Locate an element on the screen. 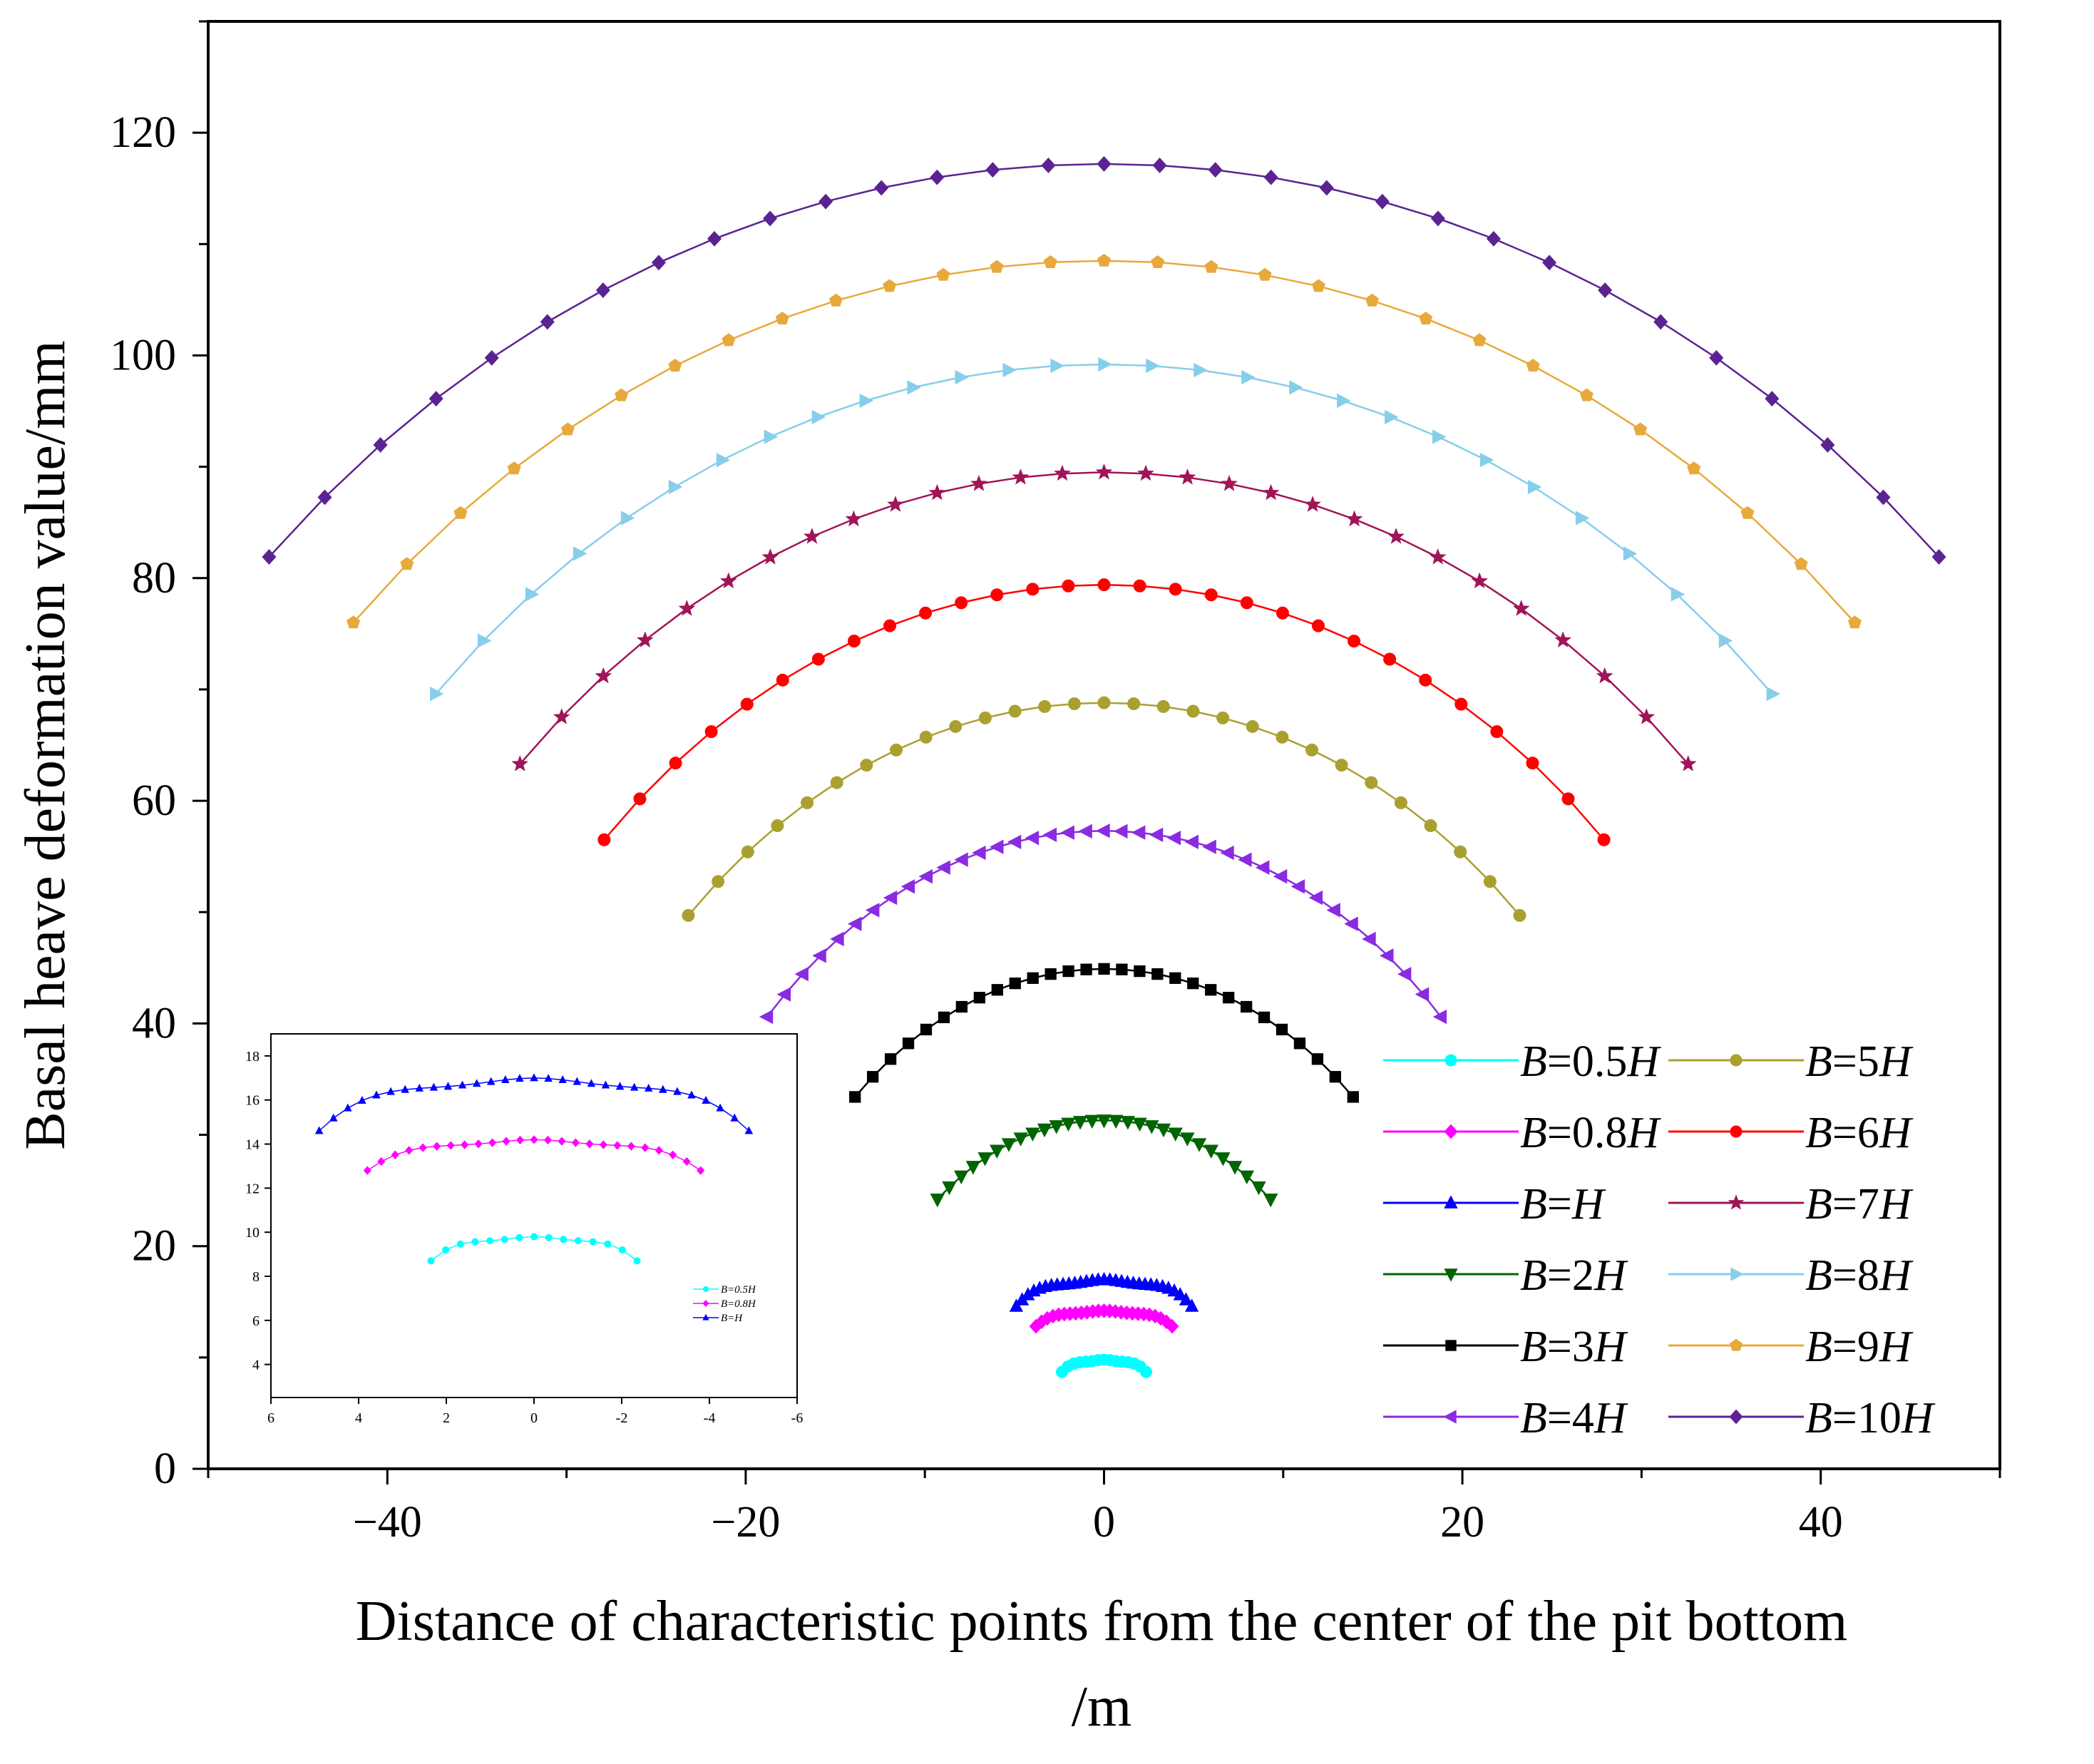 The width and height of the screenshot is (2094, 1764). series-B-7H is located at coordinates (1104, 617).